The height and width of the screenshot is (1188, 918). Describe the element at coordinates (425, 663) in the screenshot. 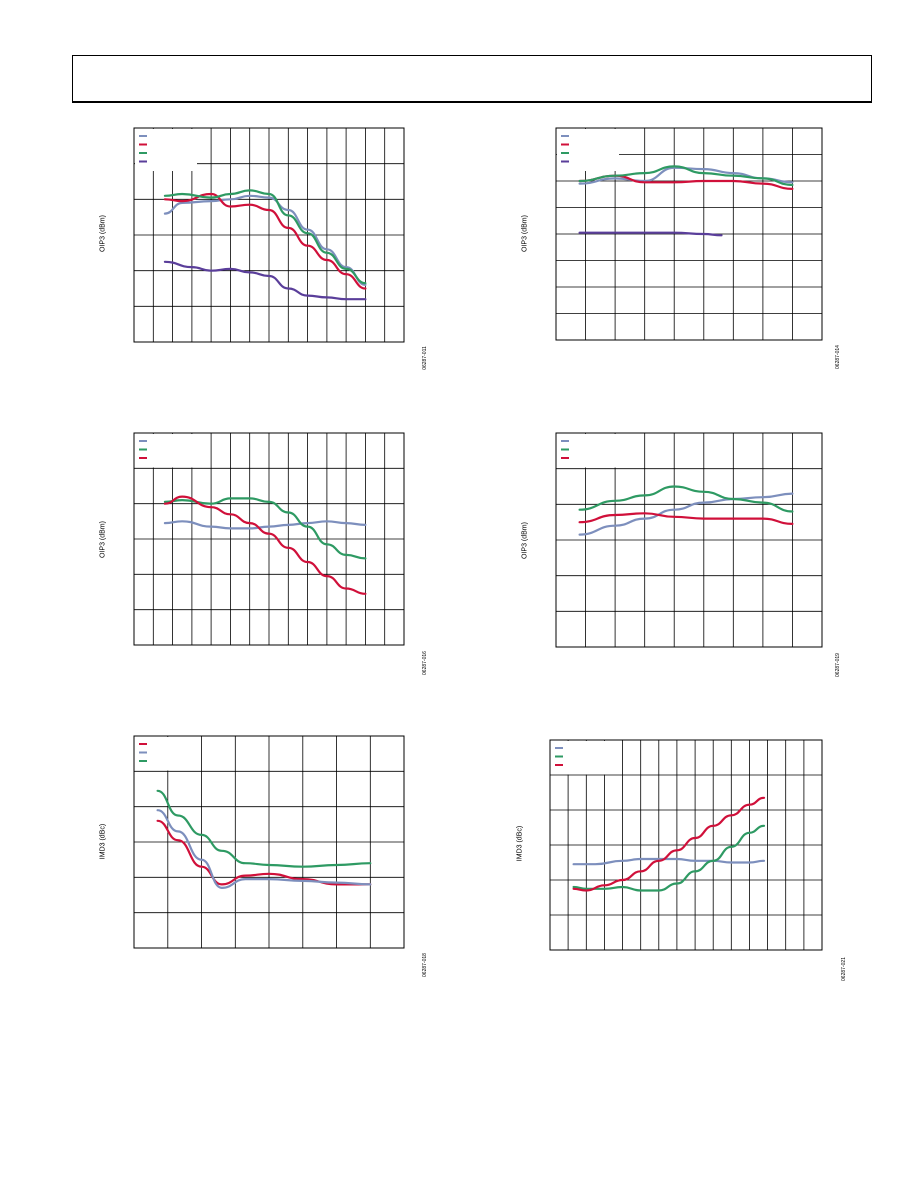

I see `chart-3-fig-id: 06287-016` at that location.